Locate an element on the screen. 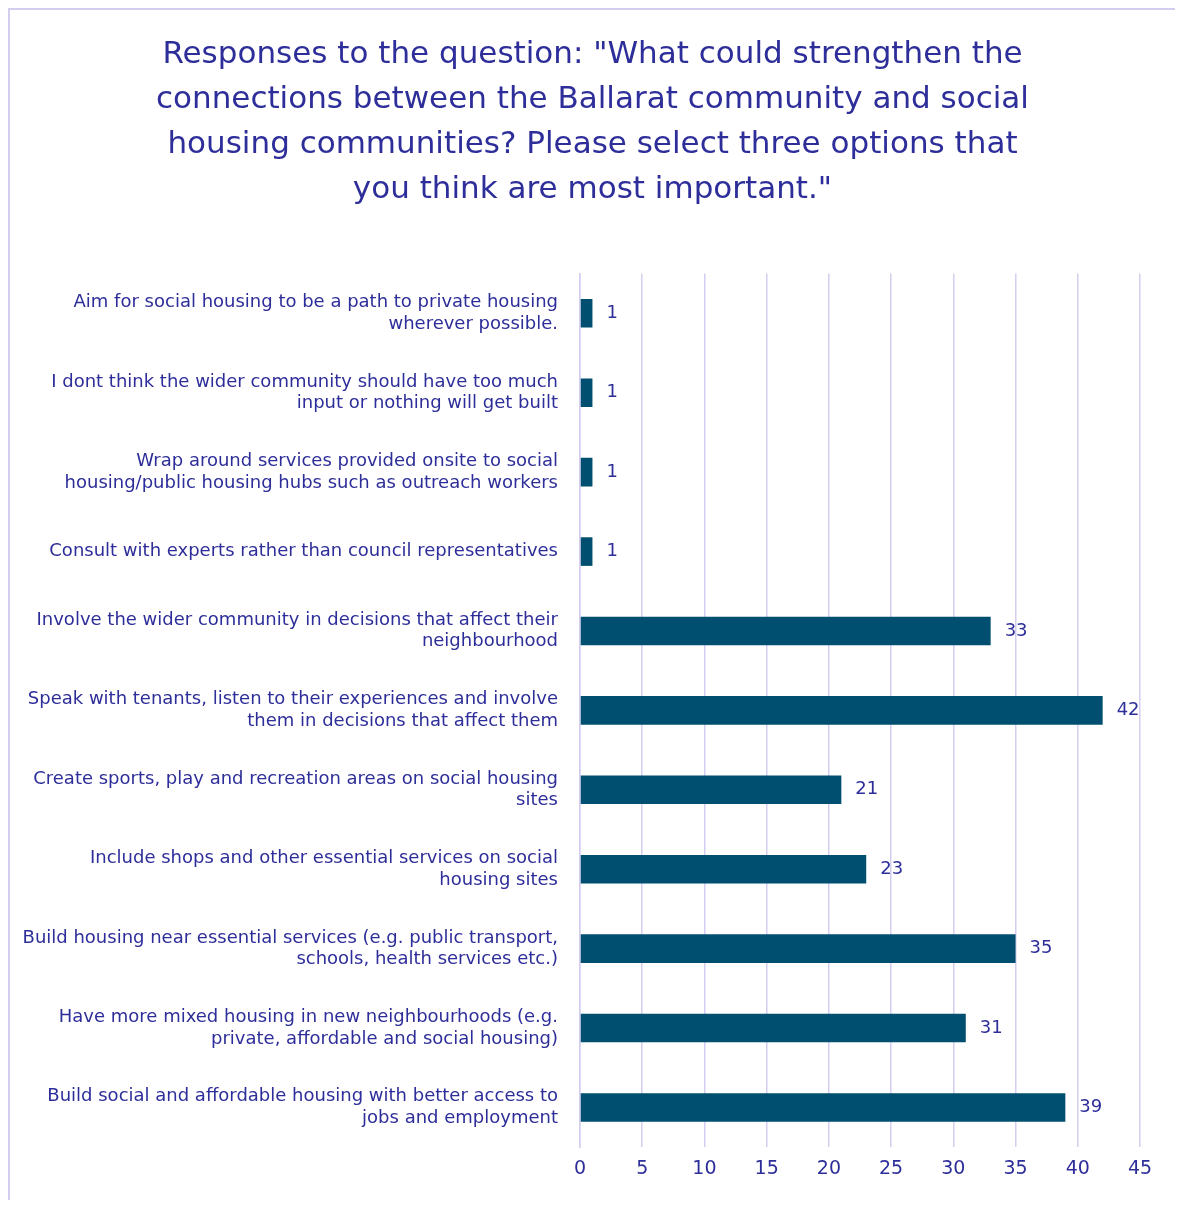 The image size is (1180, 1207). x-tick-label: 45 is located at coordinates (1140, 1166).